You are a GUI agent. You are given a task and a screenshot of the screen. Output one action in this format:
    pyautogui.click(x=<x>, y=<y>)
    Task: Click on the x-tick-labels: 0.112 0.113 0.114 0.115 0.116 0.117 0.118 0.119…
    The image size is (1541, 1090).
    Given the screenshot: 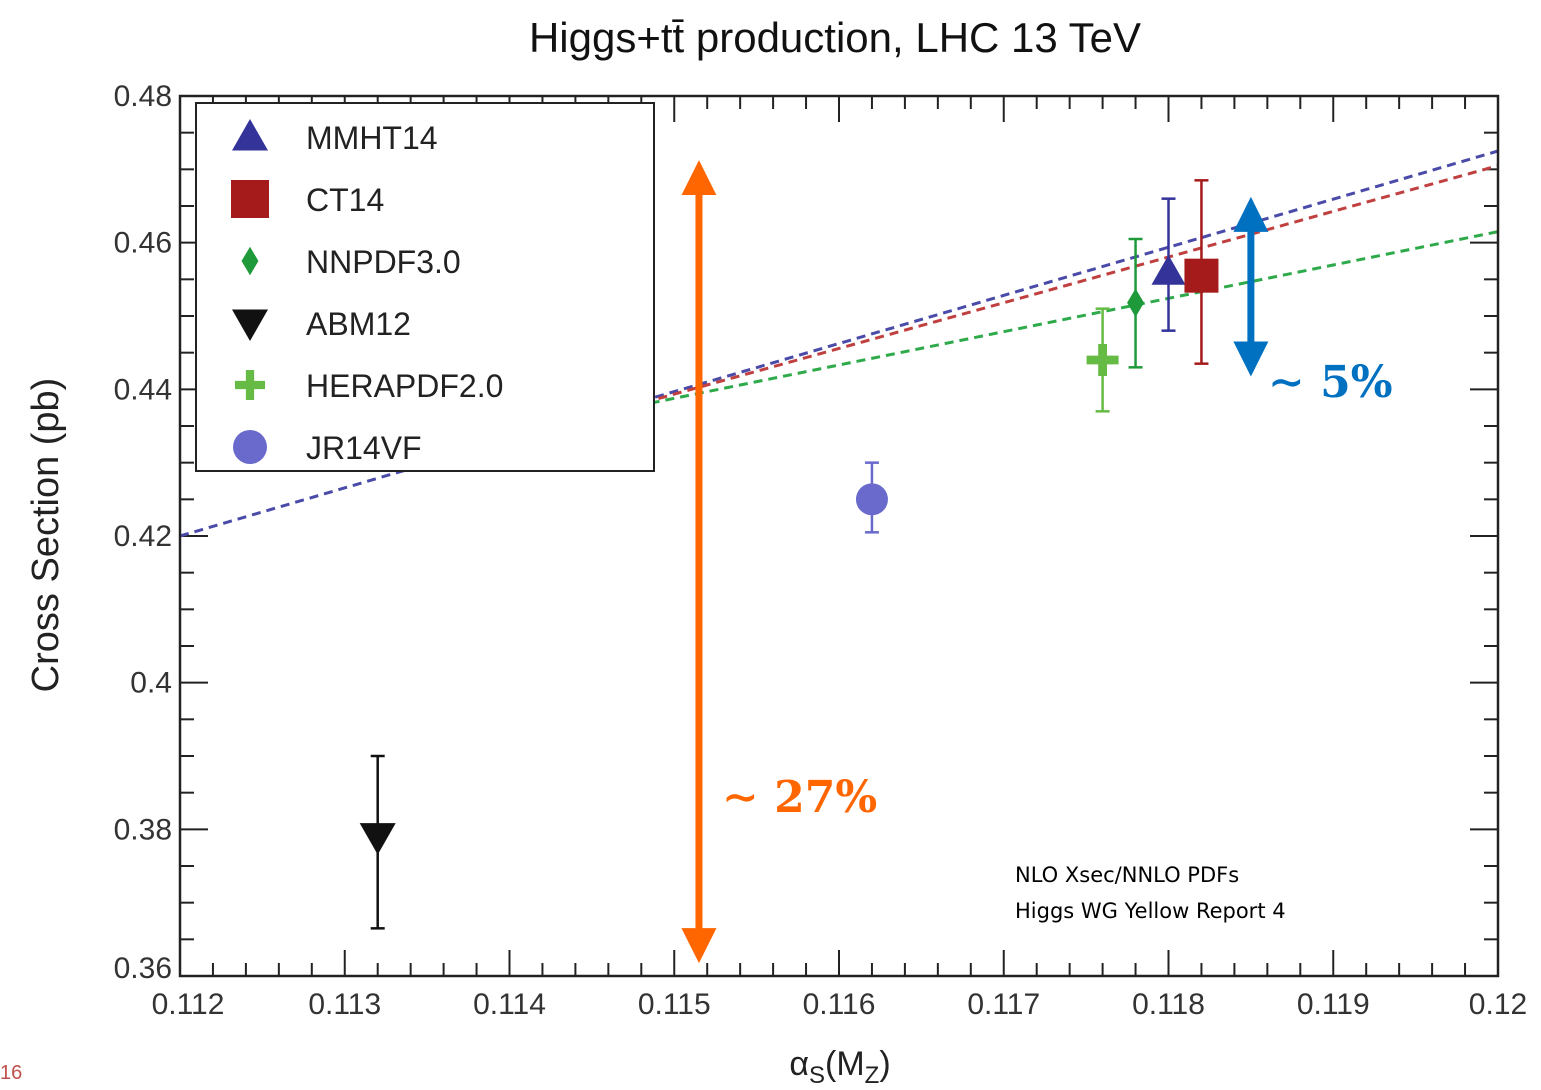 What is the action you would take?
    pyautogui.click(x=840, y=1004)
    